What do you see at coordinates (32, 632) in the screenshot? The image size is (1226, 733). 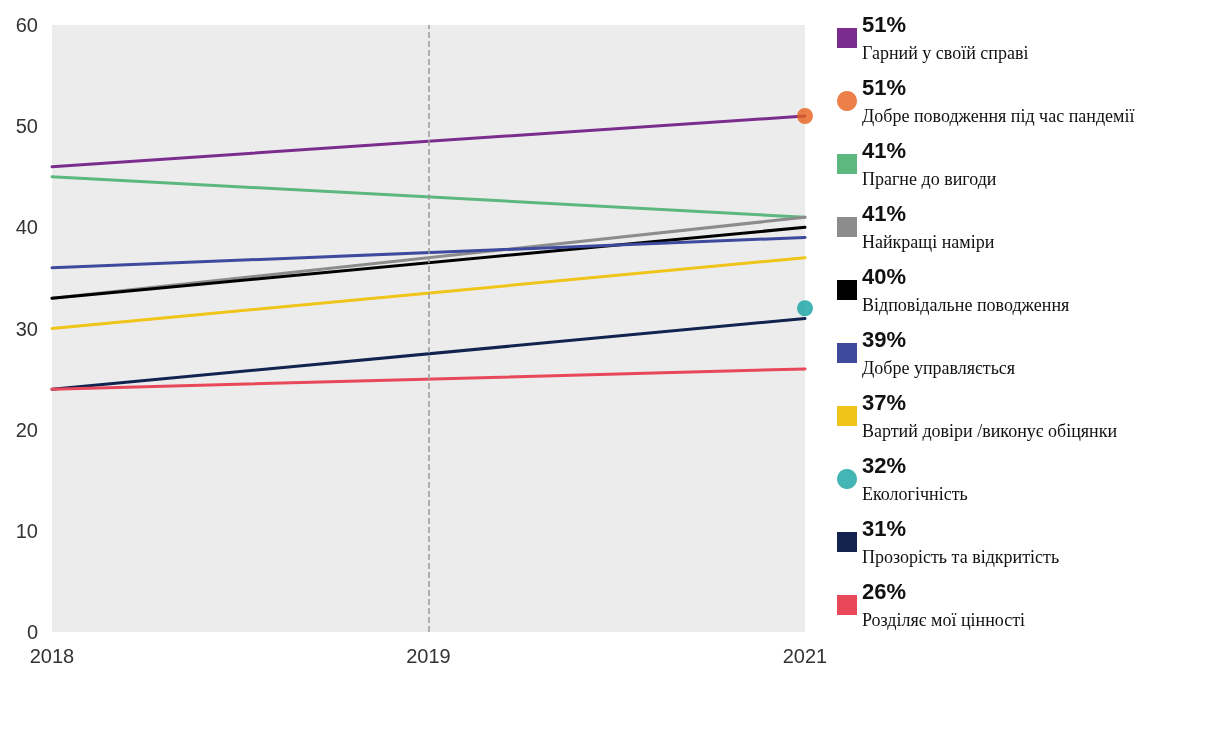 I see `y-tick-label: 0` at bounding box center [32, 632].